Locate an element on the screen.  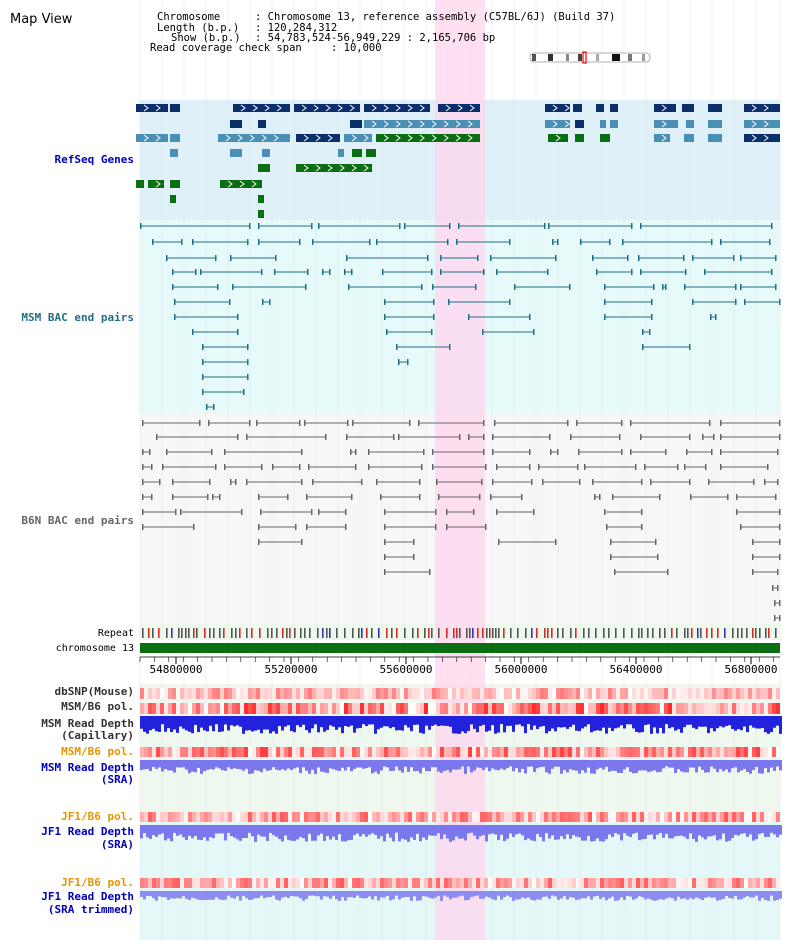
repeat-element is located at coordinates (323, 633).